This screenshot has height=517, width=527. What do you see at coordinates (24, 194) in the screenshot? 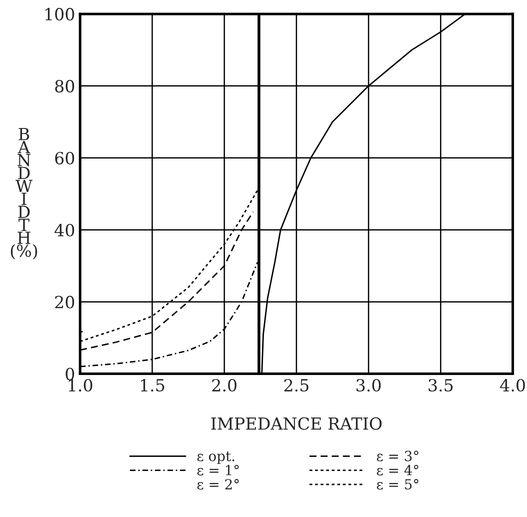
I see `text: BANDWIDTH (%)` at bounding box center [24, 194].